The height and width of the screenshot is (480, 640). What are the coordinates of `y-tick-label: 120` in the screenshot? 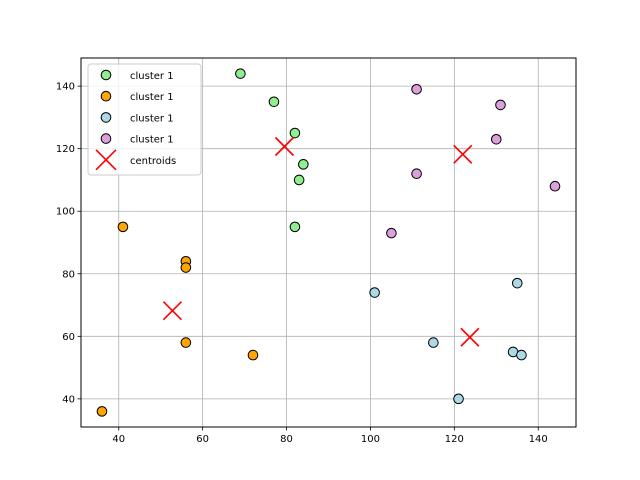 It's located at (65, 149).